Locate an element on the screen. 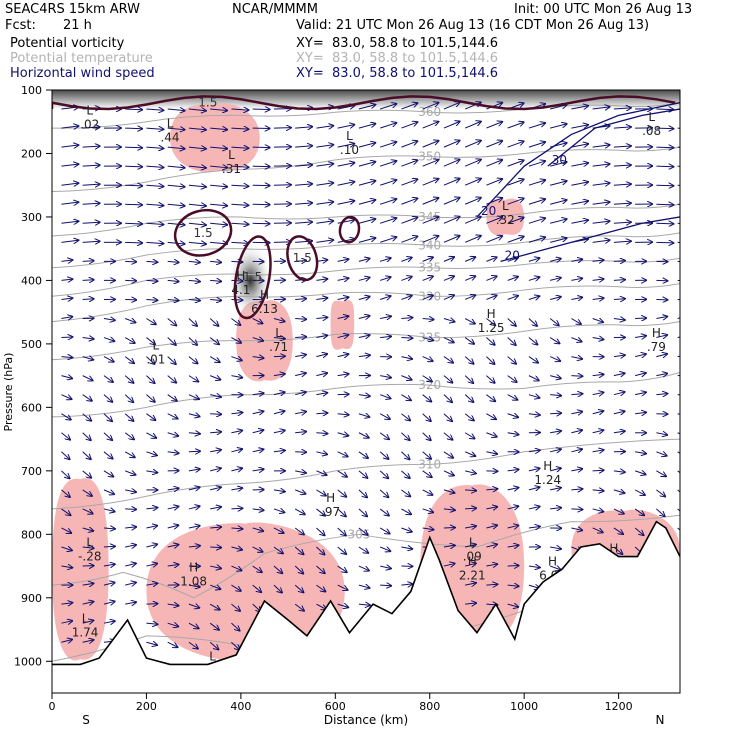 The image size is (740, 740). theta-contour-label: 325 is located at coordinates (429, 338).